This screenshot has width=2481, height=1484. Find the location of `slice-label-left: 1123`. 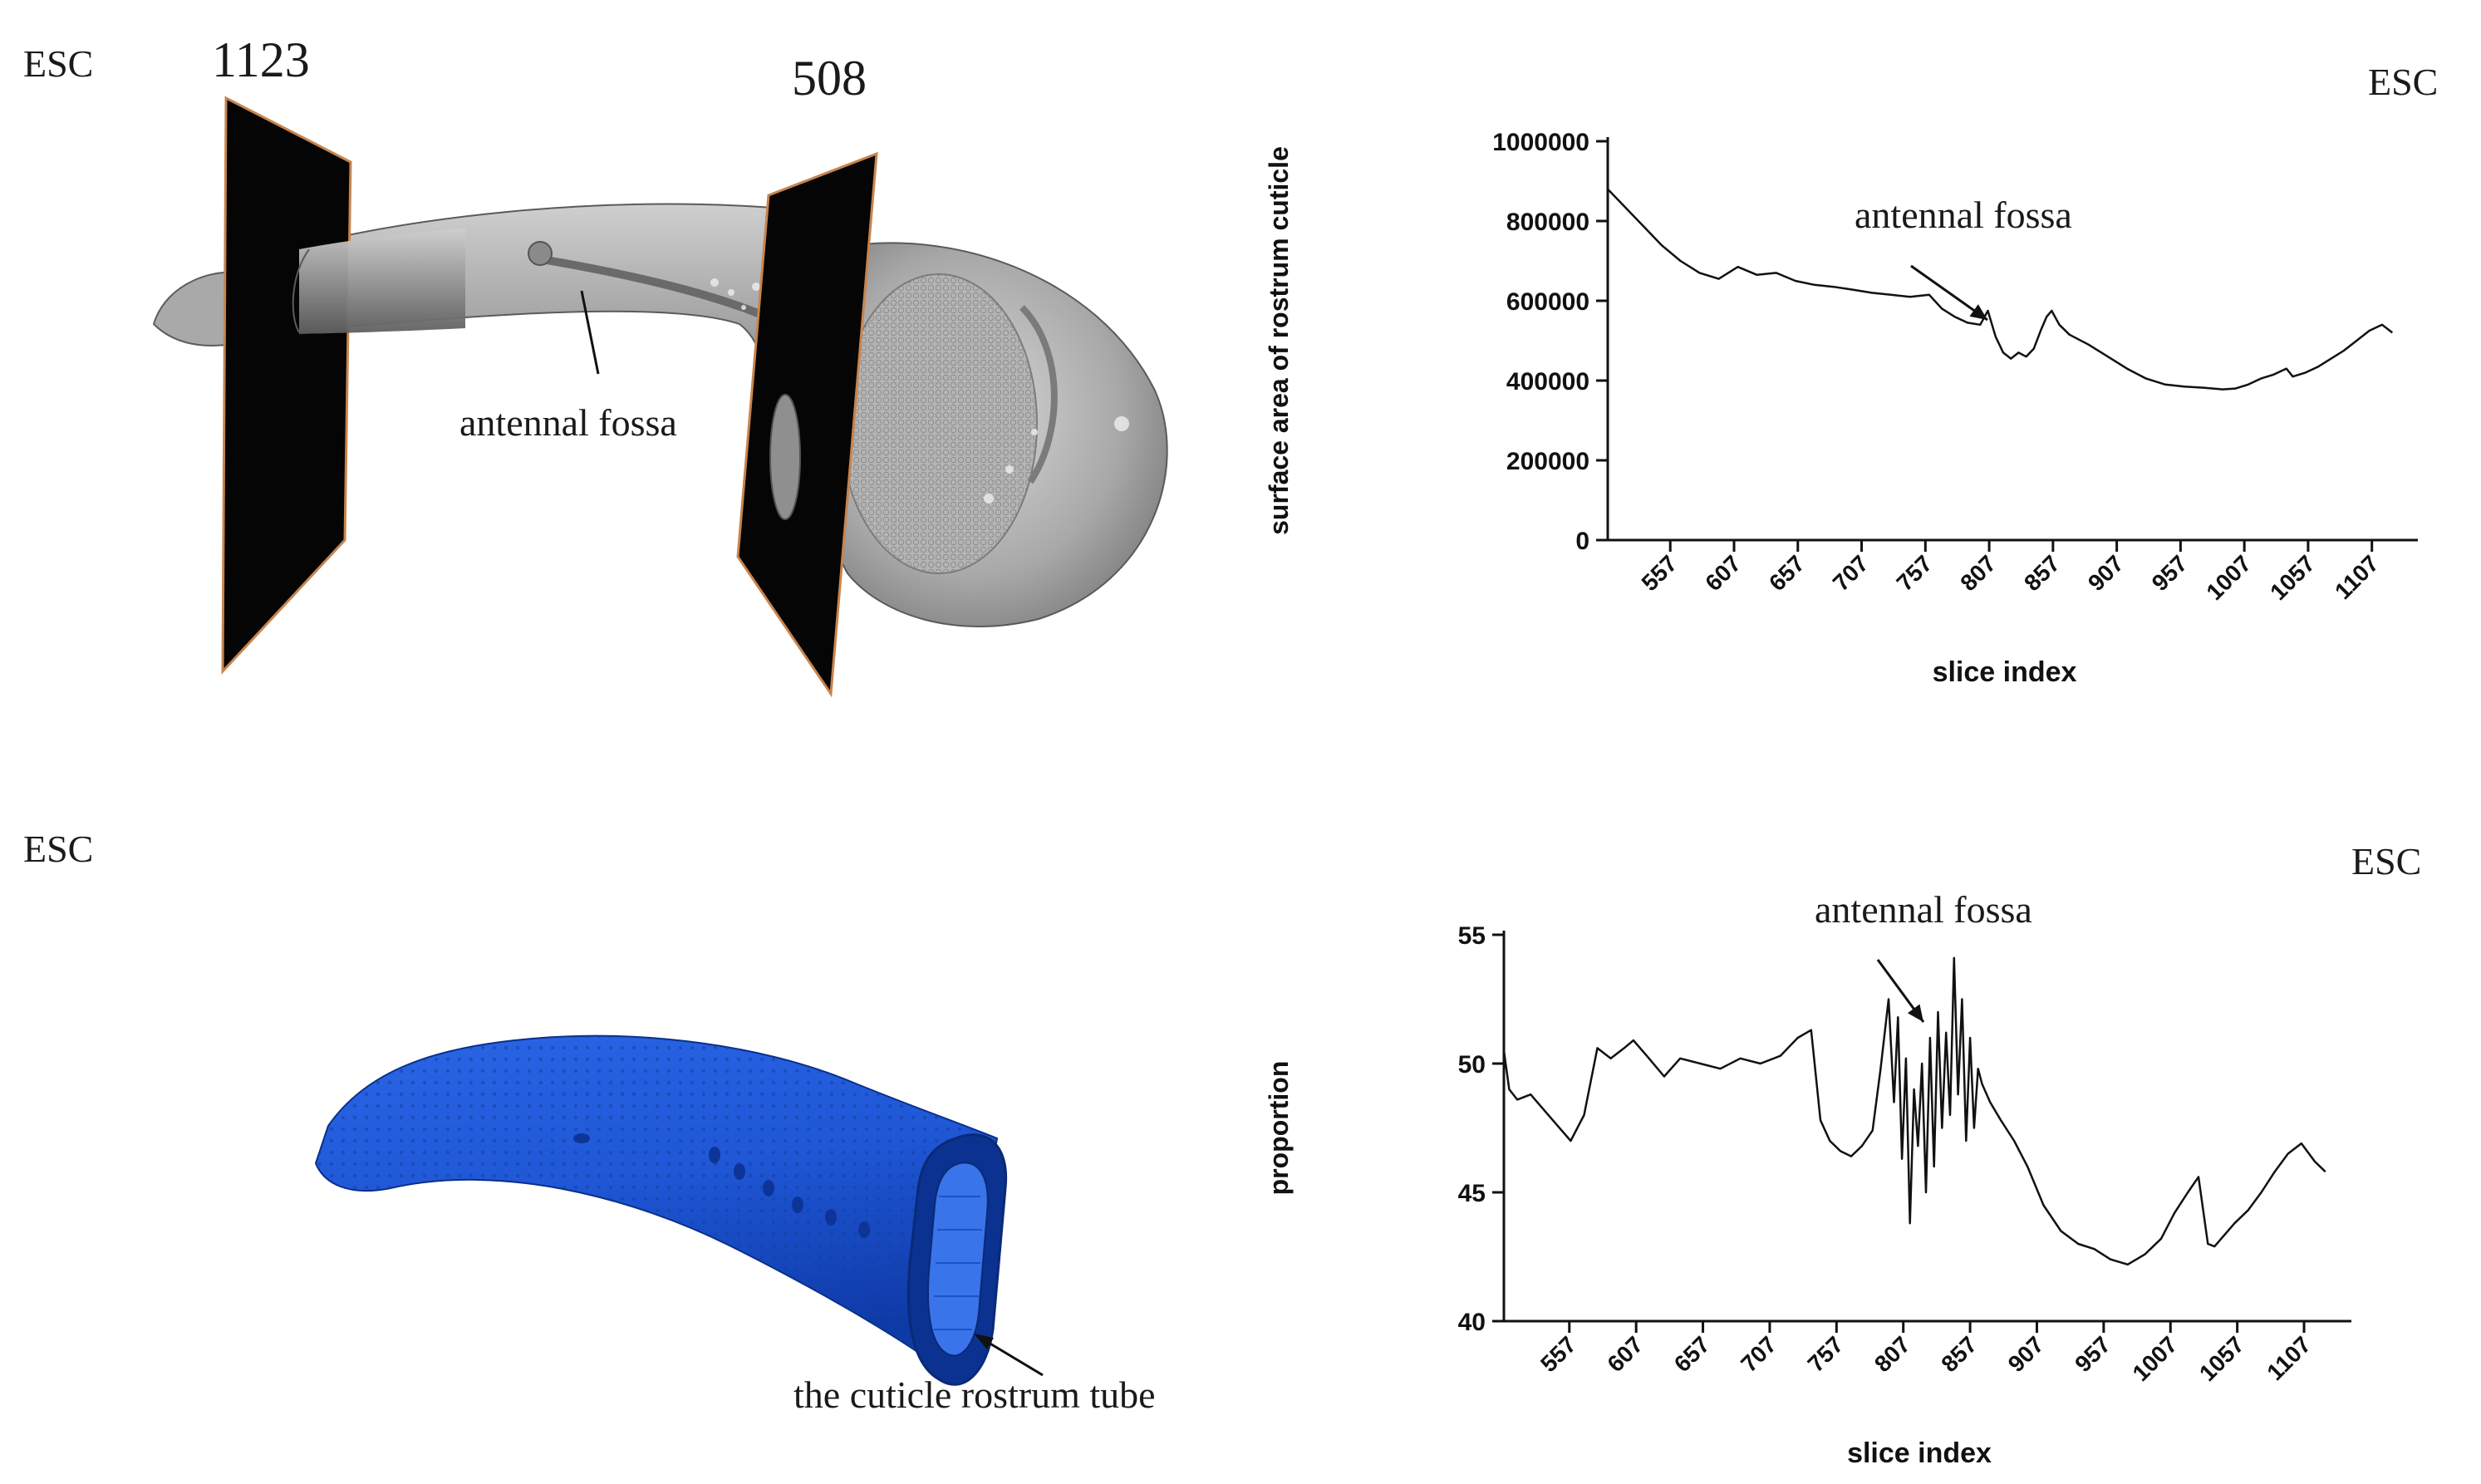

slice-label-left: 1123 is located at coordinates (261, 59).